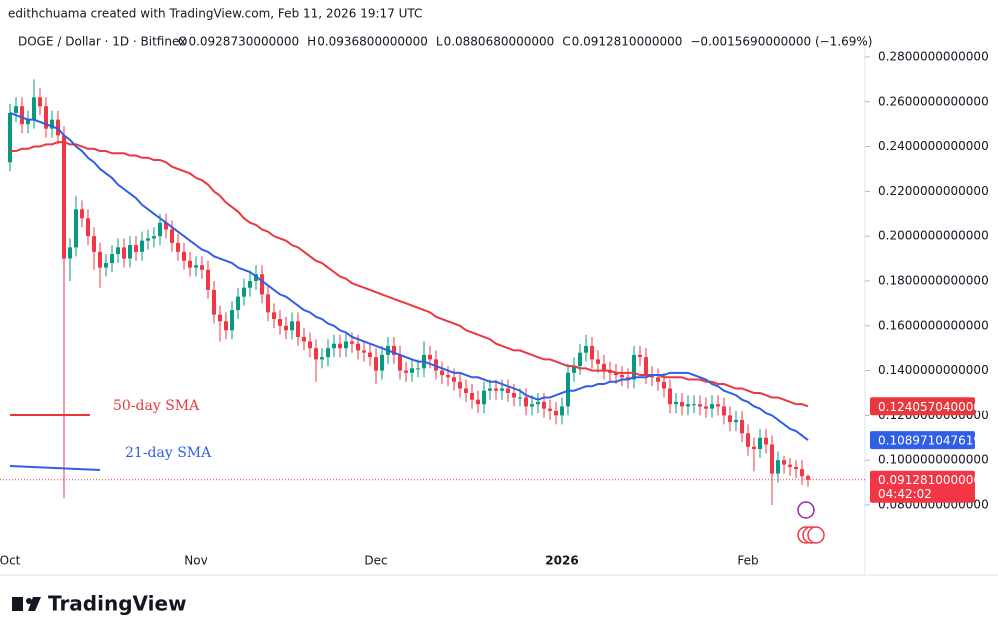 Image resolution: width=998 pixels, height=639 pixels. Describe the element at coordinates (933, 370) in the screenshot. I see `y-tick-label: 0.1400000000000` at that location.